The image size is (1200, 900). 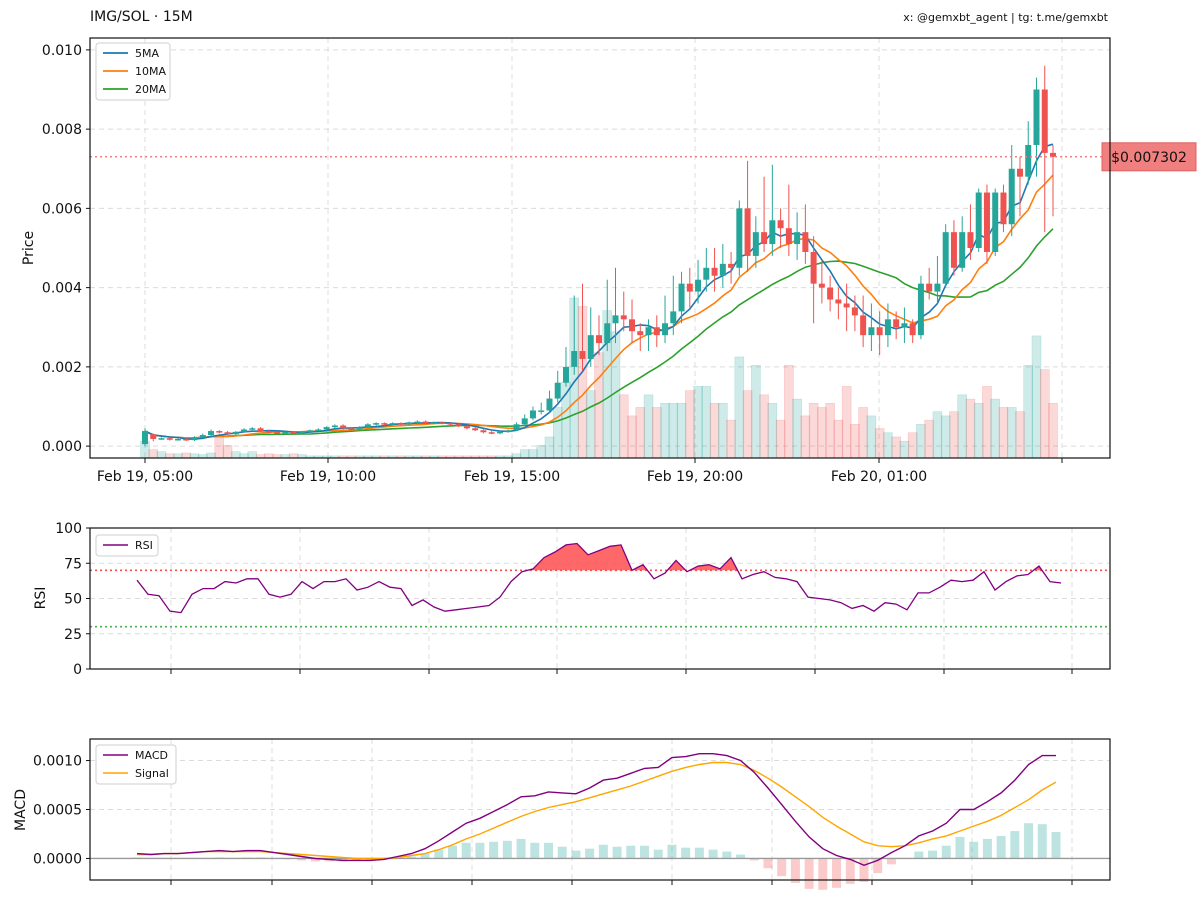 What do you see at coordinates (571, 557) in the screenshot?
I see `rsi-overbought-fill` at bounding box center [571, 557].